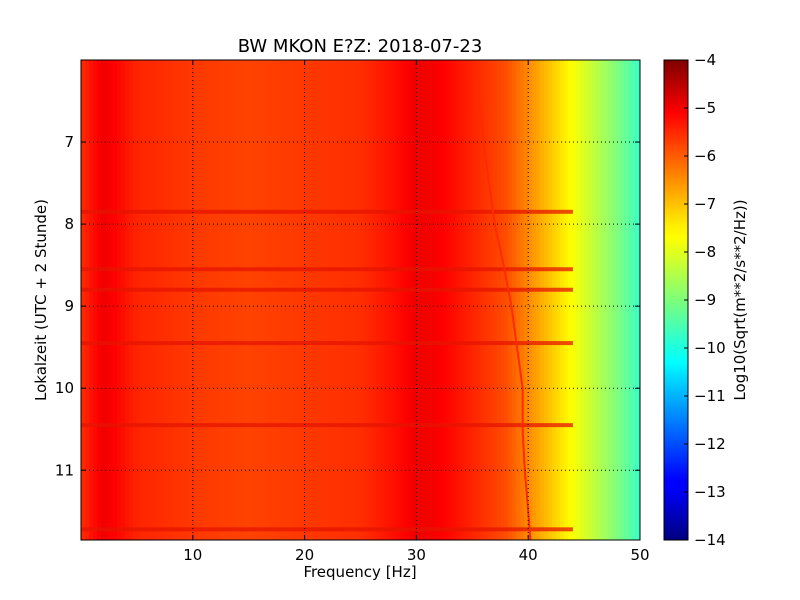  I want to click on y-tick-label: 10, so click(64, 388).